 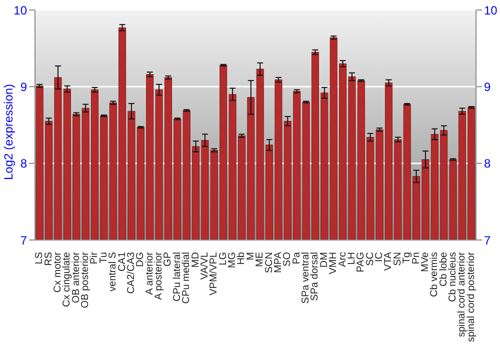 What do you see at coordinates (58, 272) in the screenshot?
I see `x-tick-label: Cx motor` at bounding box center [58, 272].